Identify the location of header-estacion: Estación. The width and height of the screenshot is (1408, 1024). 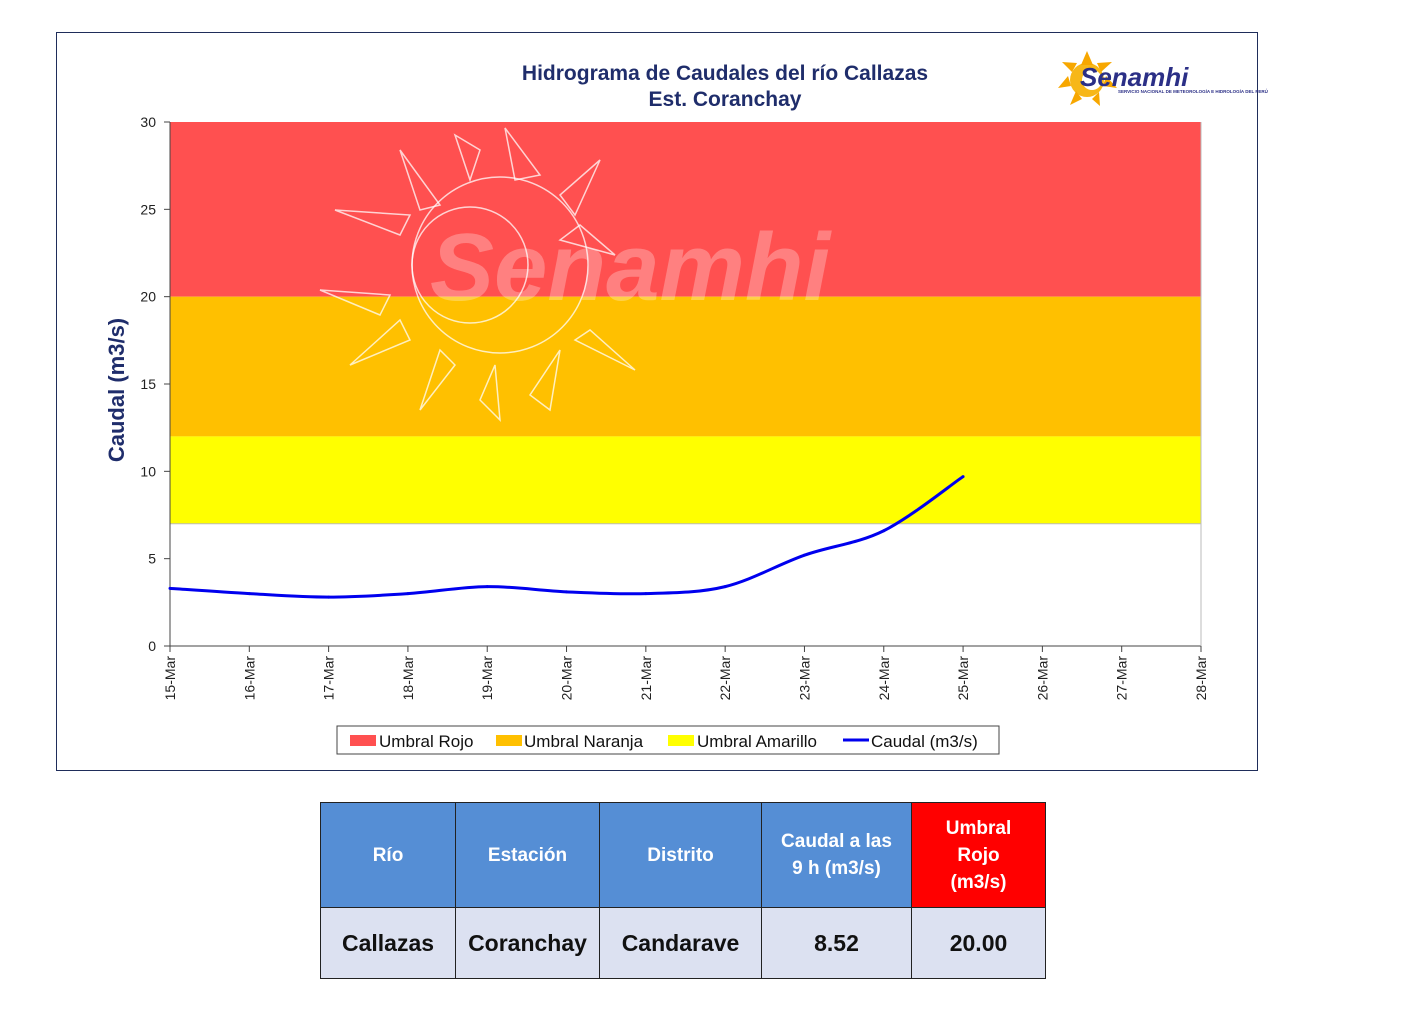
(527, 855).